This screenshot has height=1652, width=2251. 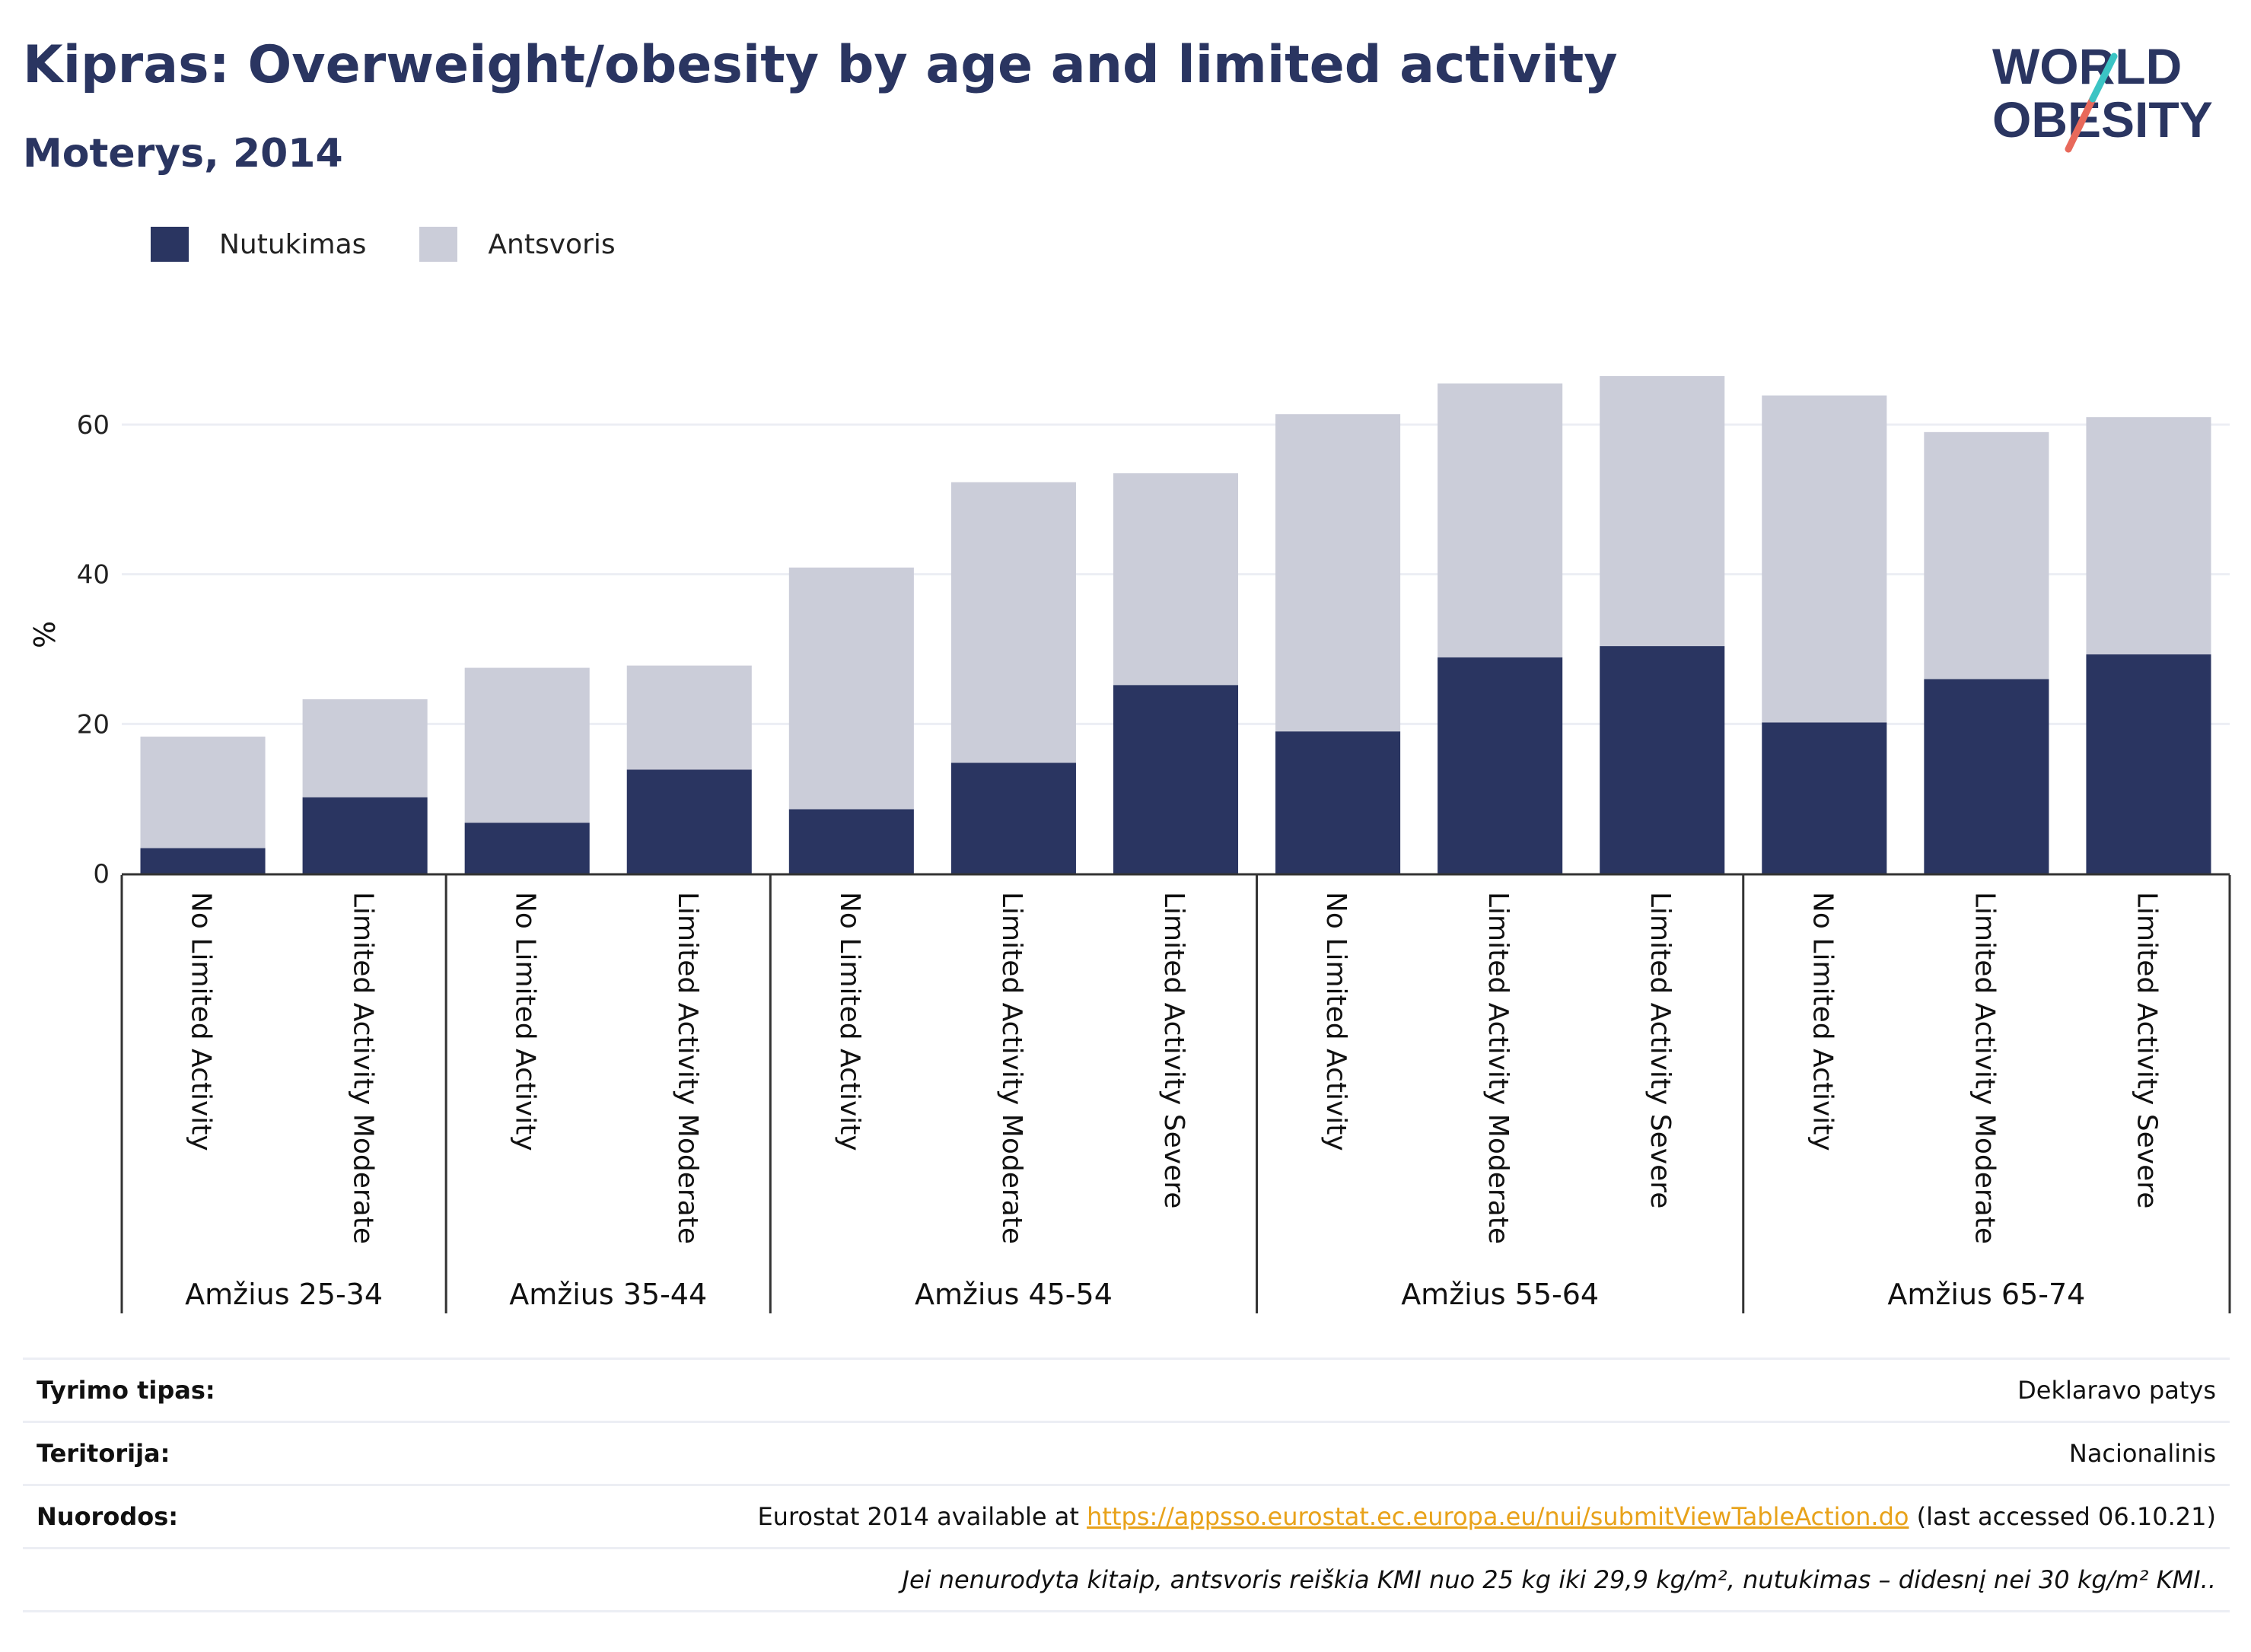 I want to click on group-label: Amžius 45-54, so click(x=1014, y=1294).